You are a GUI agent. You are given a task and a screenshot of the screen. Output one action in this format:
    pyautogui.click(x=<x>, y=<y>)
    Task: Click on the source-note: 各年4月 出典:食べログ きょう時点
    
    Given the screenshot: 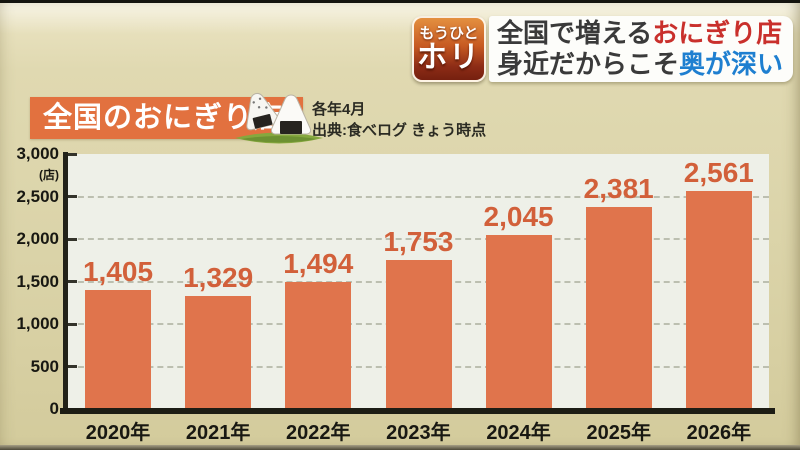 What is the action you would take?
    pyautogui.click(x=399, y=120)
    